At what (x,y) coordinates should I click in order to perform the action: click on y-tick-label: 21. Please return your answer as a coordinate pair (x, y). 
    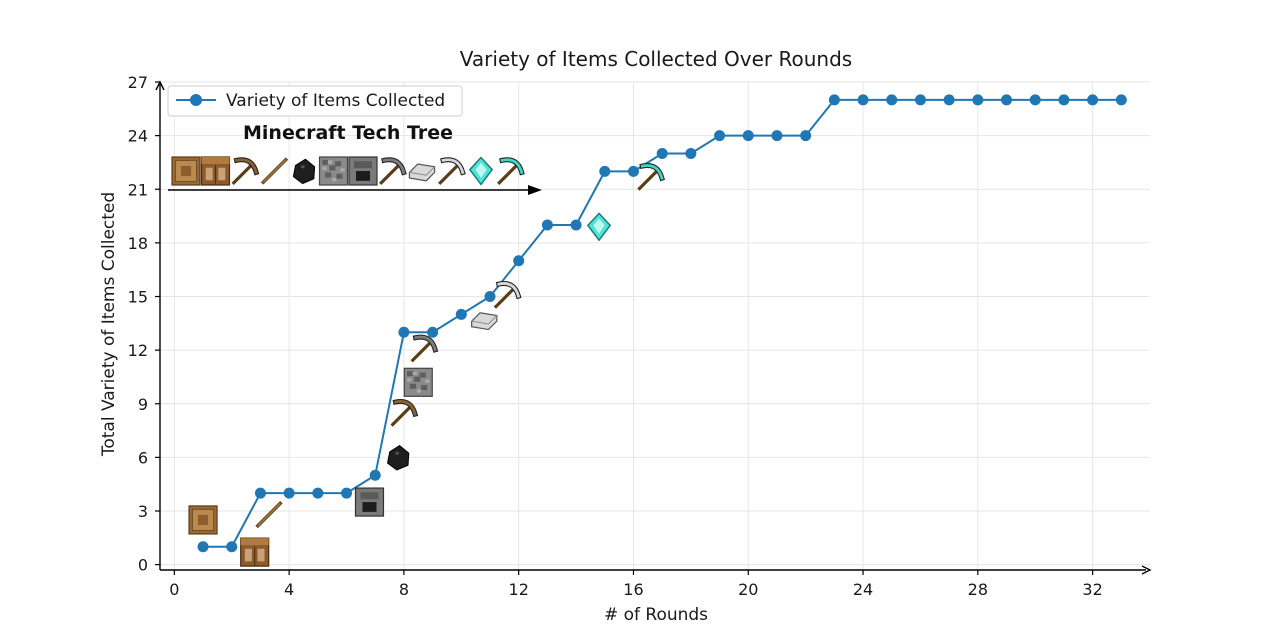
    Looking at the image, I should click on (138, 189).